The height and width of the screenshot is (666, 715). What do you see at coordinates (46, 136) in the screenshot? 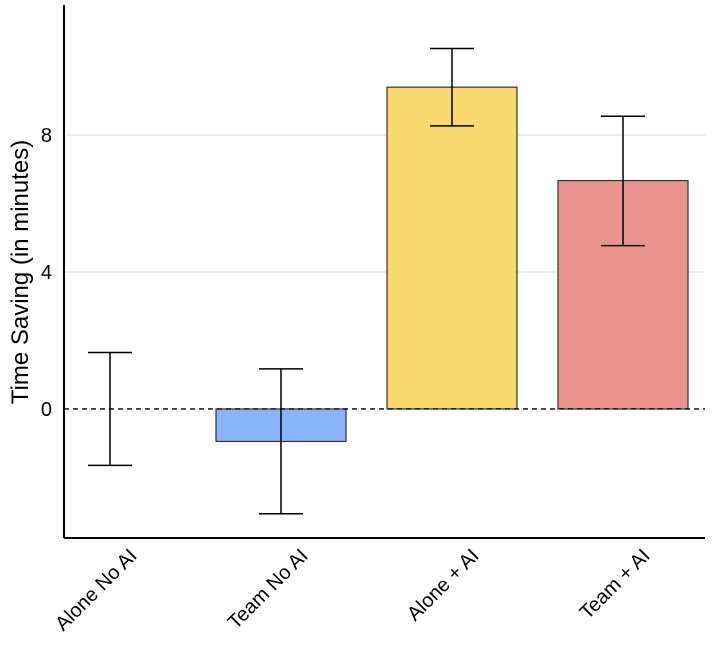
I see `y-tick-label: 8` at bounding box center [46, 136].